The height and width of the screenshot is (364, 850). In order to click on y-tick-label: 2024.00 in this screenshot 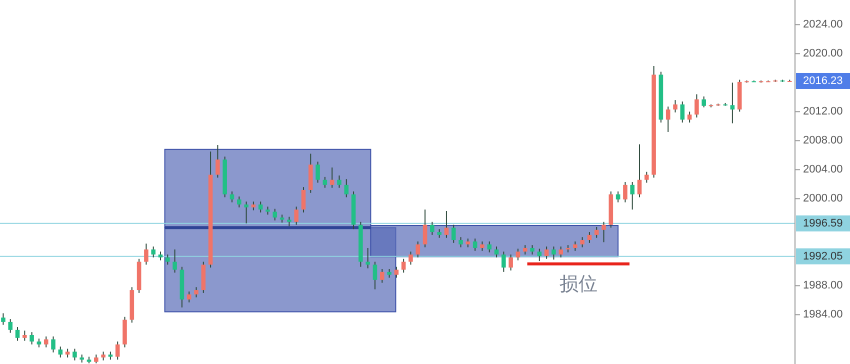, I will do `click(823, 24)`.